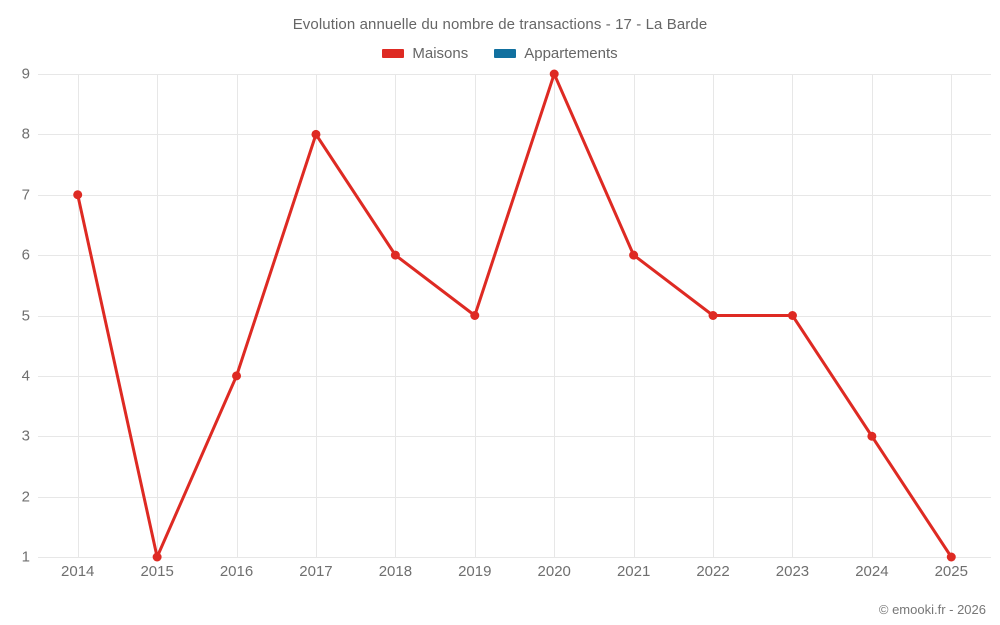 Image resolution: width=1000 pixels, height=625 pixels. Describe the element at coordinates (25, 557) in the screenshot. I see `y-tick-label: 1` at that location.